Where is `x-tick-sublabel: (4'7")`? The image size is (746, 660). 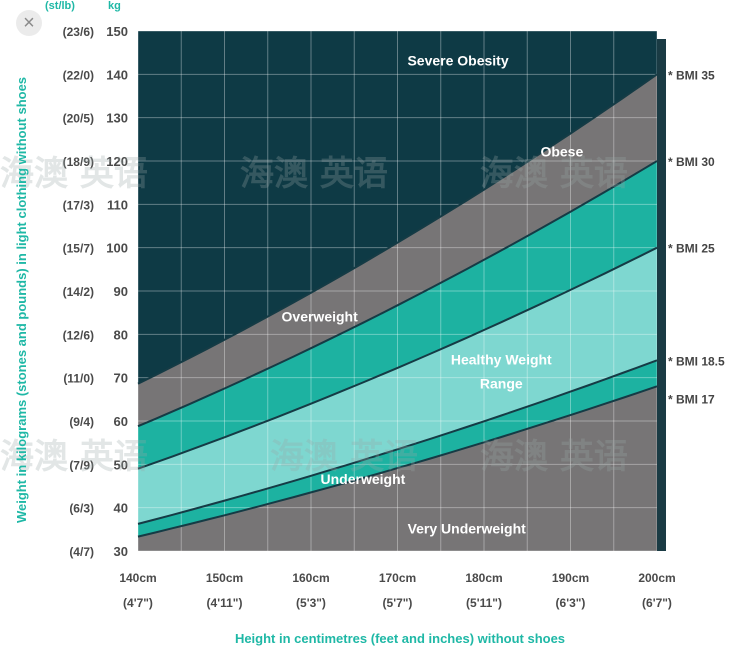 x-tick-sublabel: (4'7") is located at coordinates (138, 603).